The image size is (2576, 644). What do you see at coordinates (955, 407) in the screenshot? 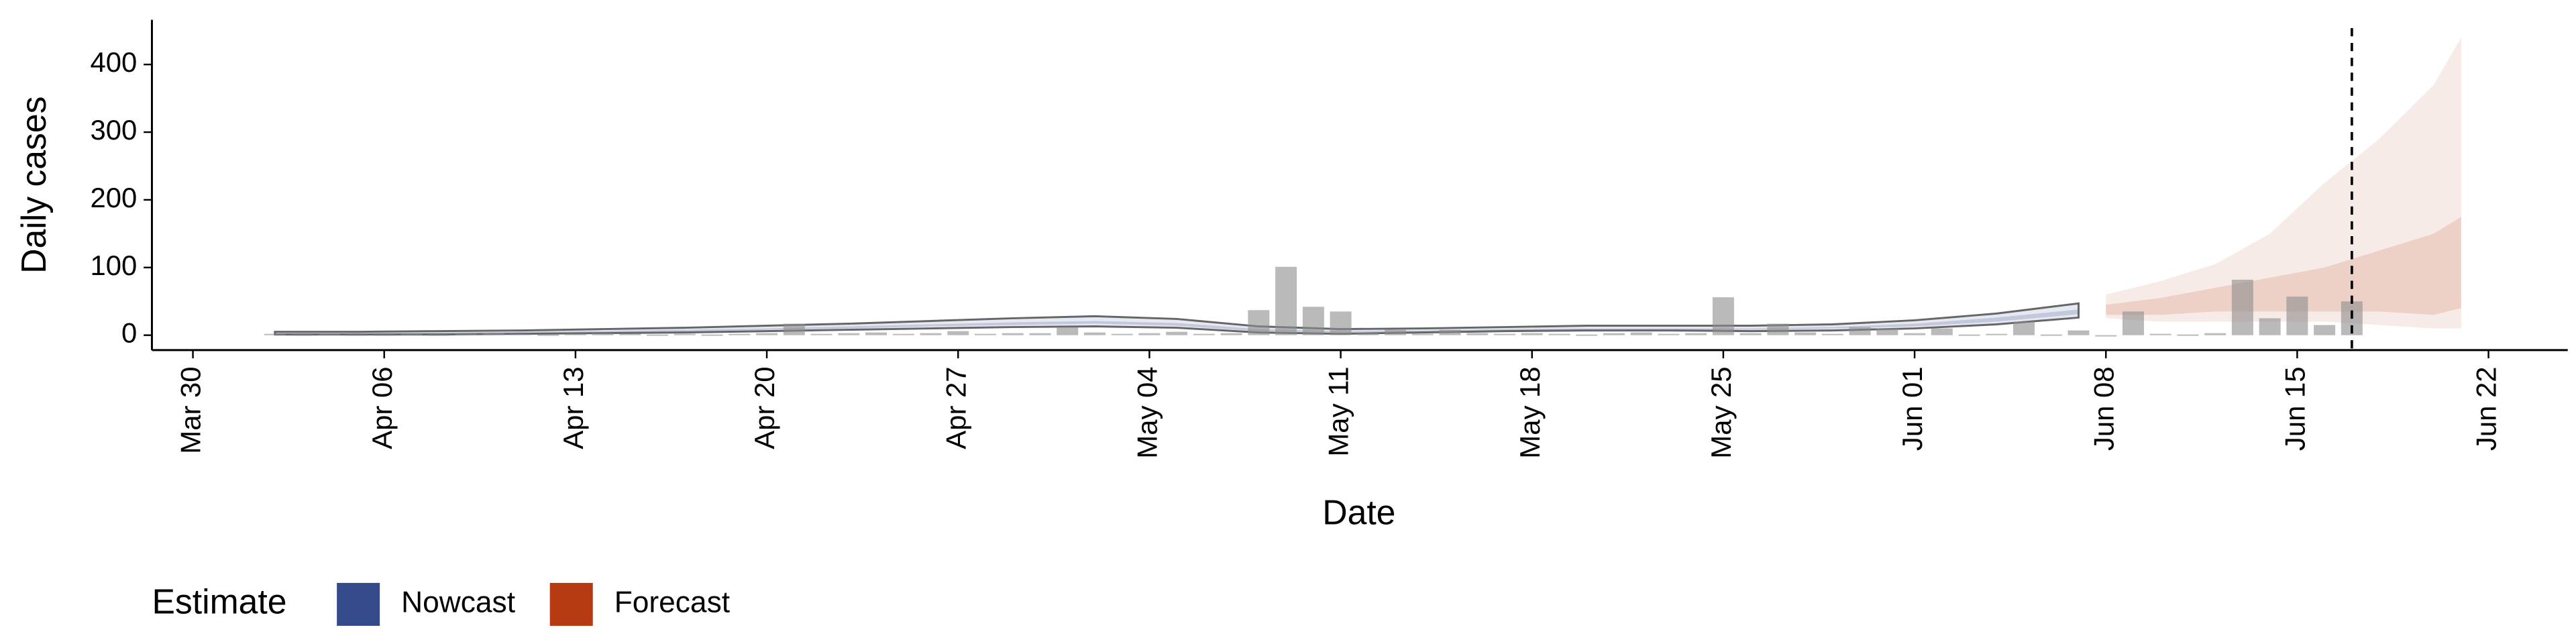
I see `x-tick-label: Apr 27` at bounding box center [955, 407].